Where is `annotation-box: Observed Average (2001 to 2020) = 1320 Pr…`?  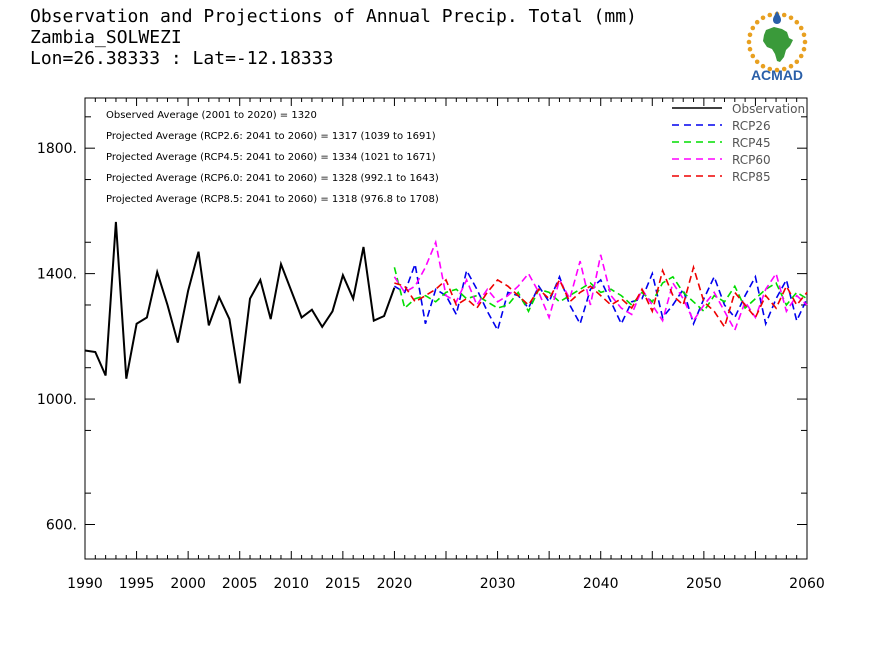 annotation-box: Observed Average (2001 to 2020) = 1320 Pr… is located at coordinates (272, 157).